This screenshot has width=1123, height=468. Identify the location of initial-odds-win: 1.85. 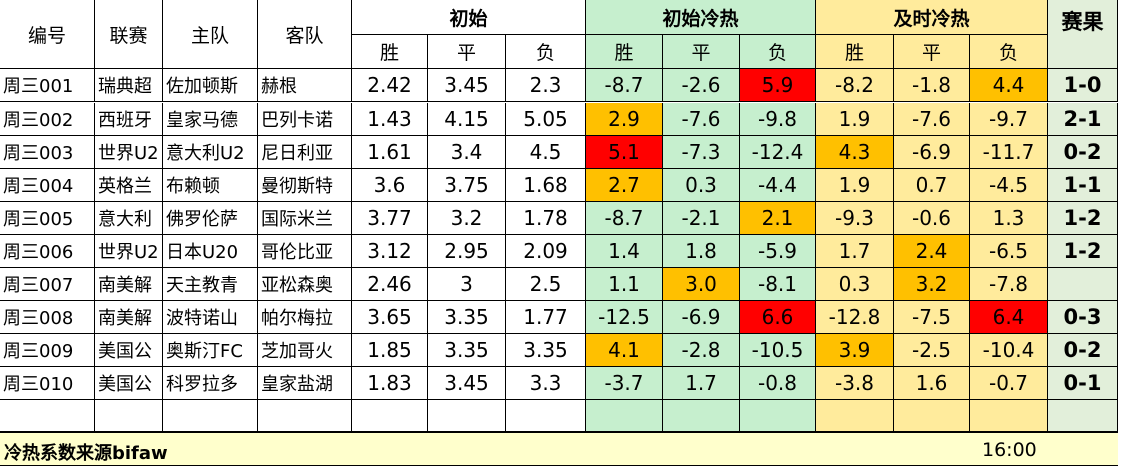
(390, 350).